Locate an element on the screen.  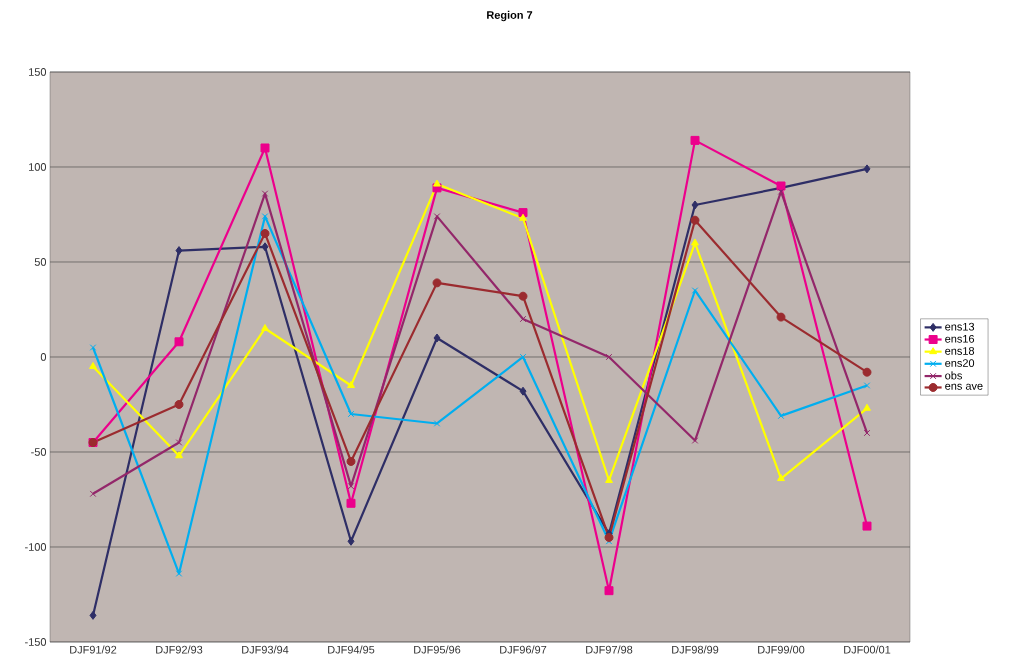
y-tick-label: 150 is located at coordinates (38, 72).